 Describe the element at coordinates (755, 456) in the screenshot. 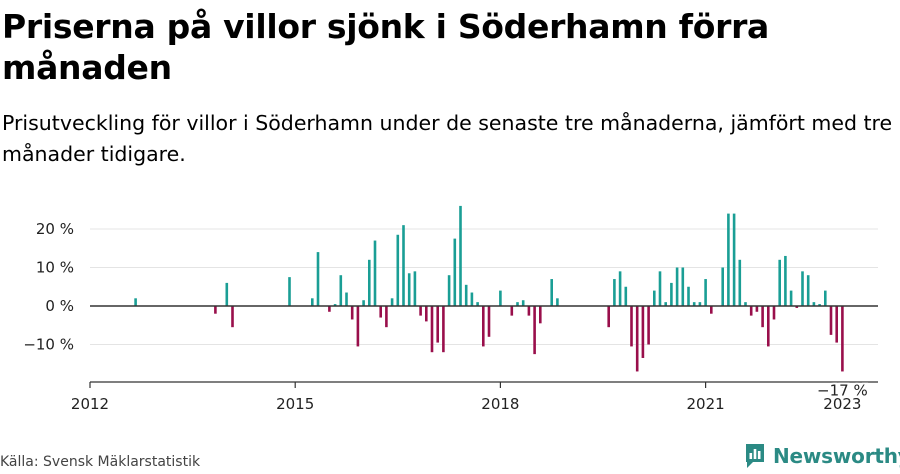

I see `newsworthy-logo-icon` at that location.